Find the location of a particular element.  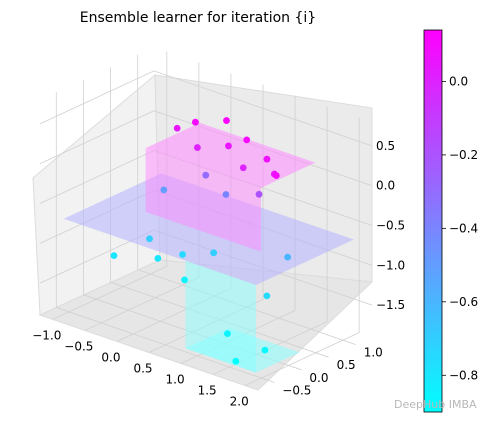

colorbar: 0.0 −0.2 −0.4 −0.6 −0.8 is located at coordinates (450, 221).